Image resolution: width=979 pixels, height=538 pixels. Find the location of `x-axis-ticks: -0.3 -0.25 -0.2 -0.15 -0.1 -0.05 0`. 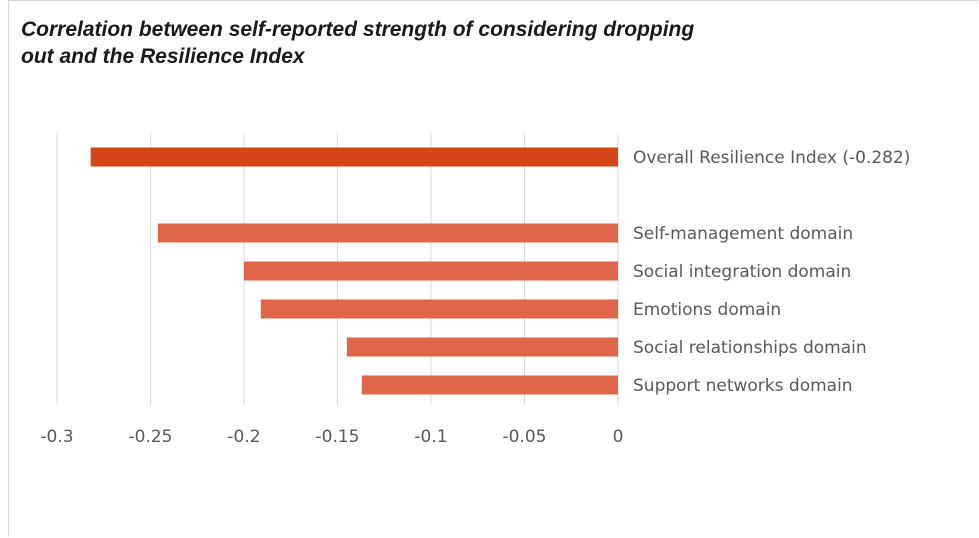

x-axis-ticks: -0.3 -0.25 -0.2 -0.15 -0.1 -0.05 0 is located at coordinates (331, 437).